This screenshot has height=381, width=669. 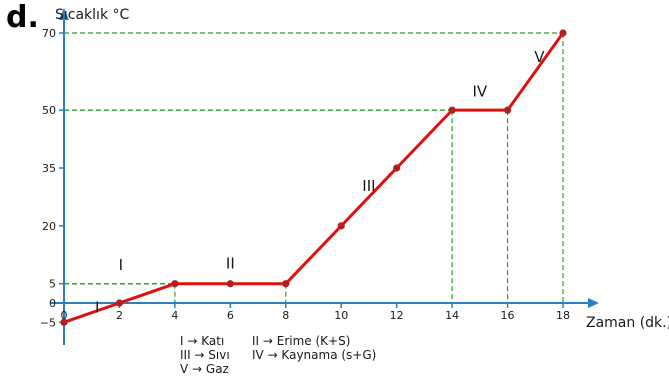 I want to click on y-tick-label: 0, so click(x=52, y=303).